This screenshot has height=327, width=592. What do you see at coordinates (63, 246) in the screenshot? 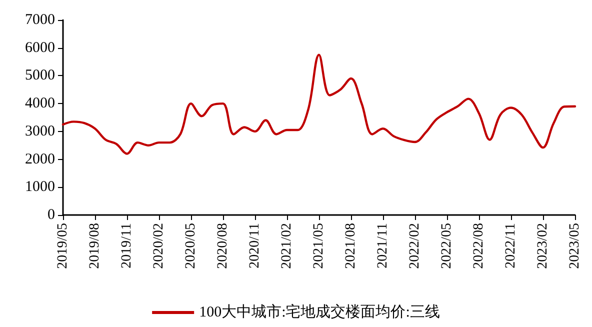
I see `x-tick-label: 2019/05` at bounding box center [63, 246].